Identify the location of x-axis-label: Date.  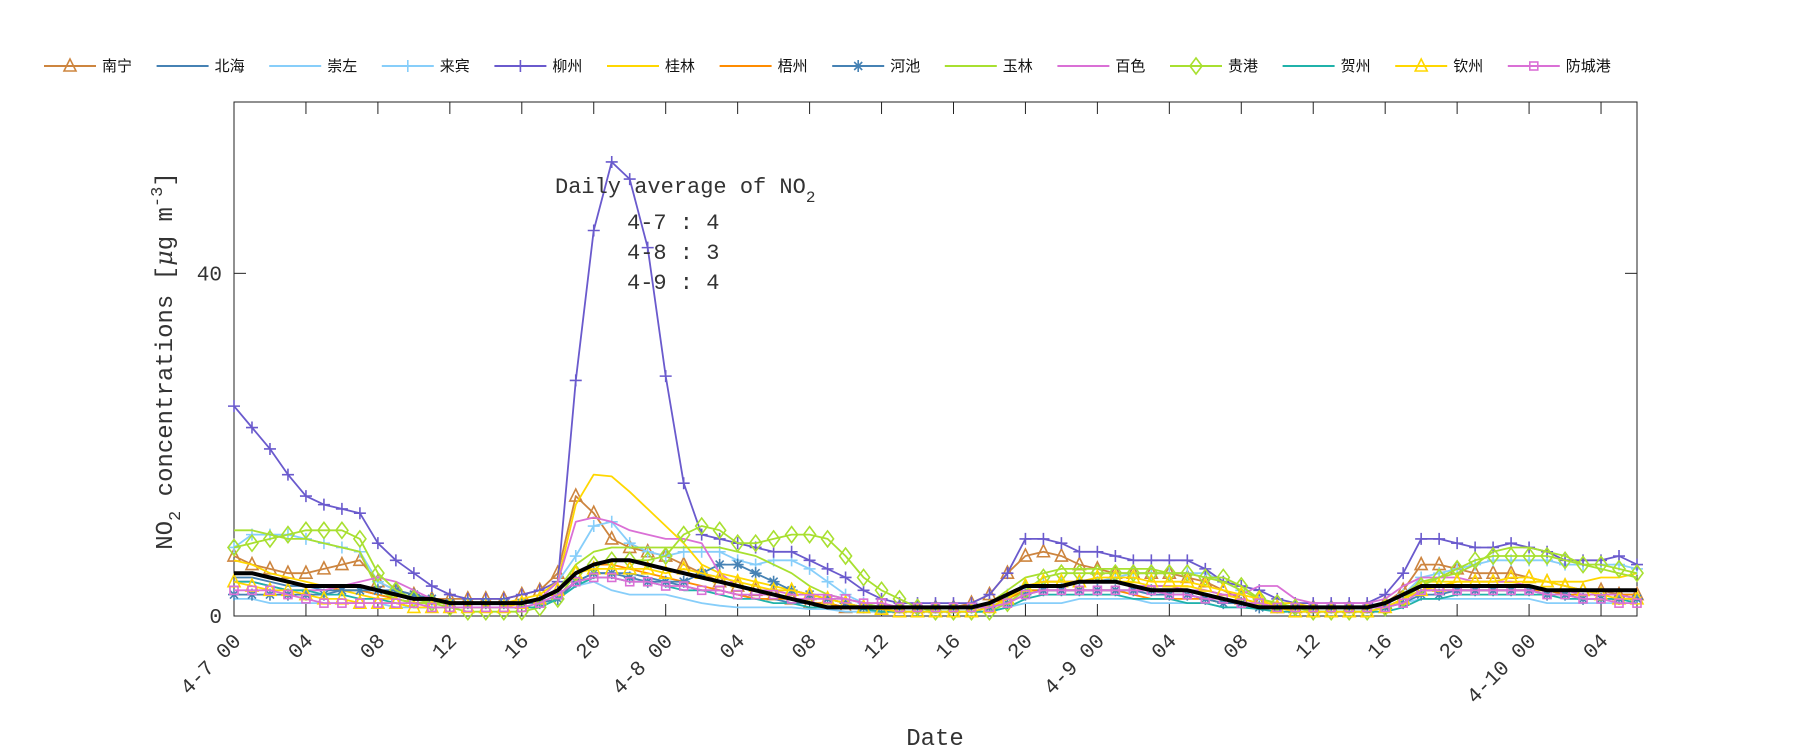
(935, 738).